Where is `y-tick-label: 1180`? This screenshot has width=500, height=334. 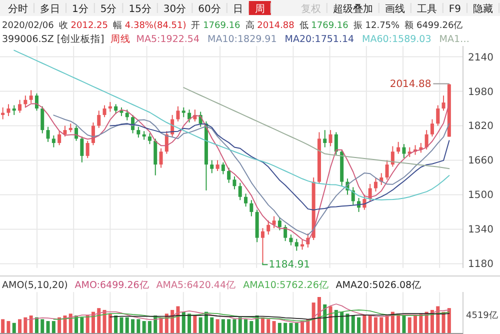 y-tick-label: 1180 is located at coordinates (481, 264).